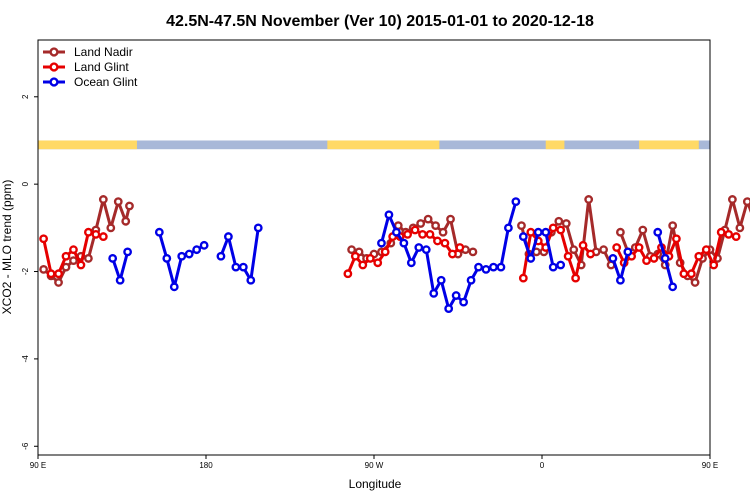  Describe the element at coordinates (684, 240) in the screenshot. I see `series-line` at that location.